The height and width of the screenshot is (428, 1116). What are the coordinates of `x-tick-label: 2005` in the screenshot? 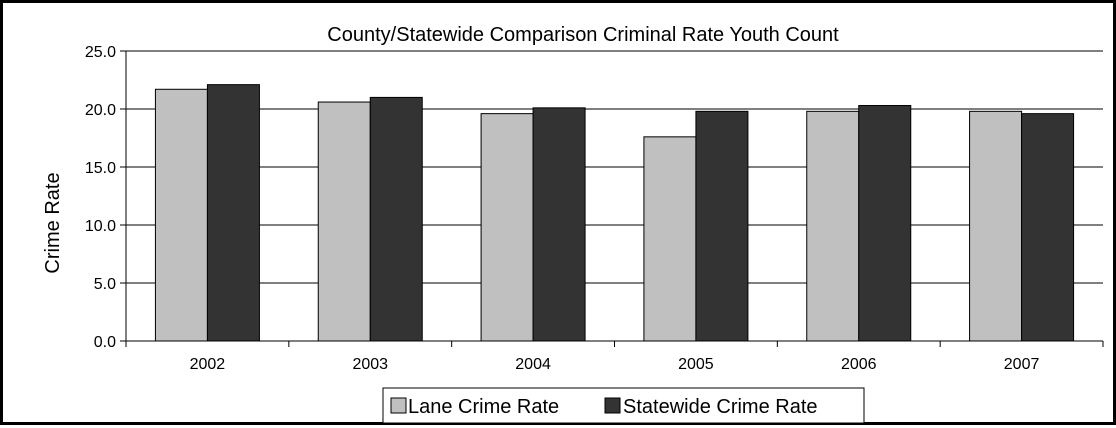 It's located at (696, 364).